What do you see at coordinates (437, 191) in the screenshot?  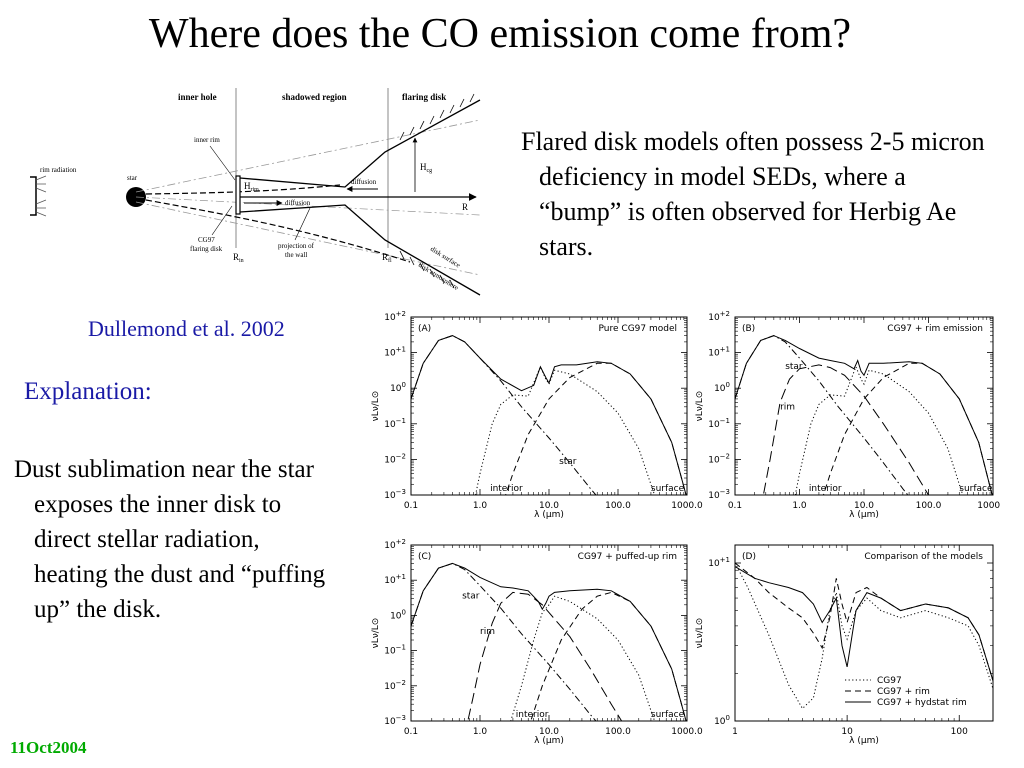 I see `flaring-hatch` at bounding box center [437, 191].